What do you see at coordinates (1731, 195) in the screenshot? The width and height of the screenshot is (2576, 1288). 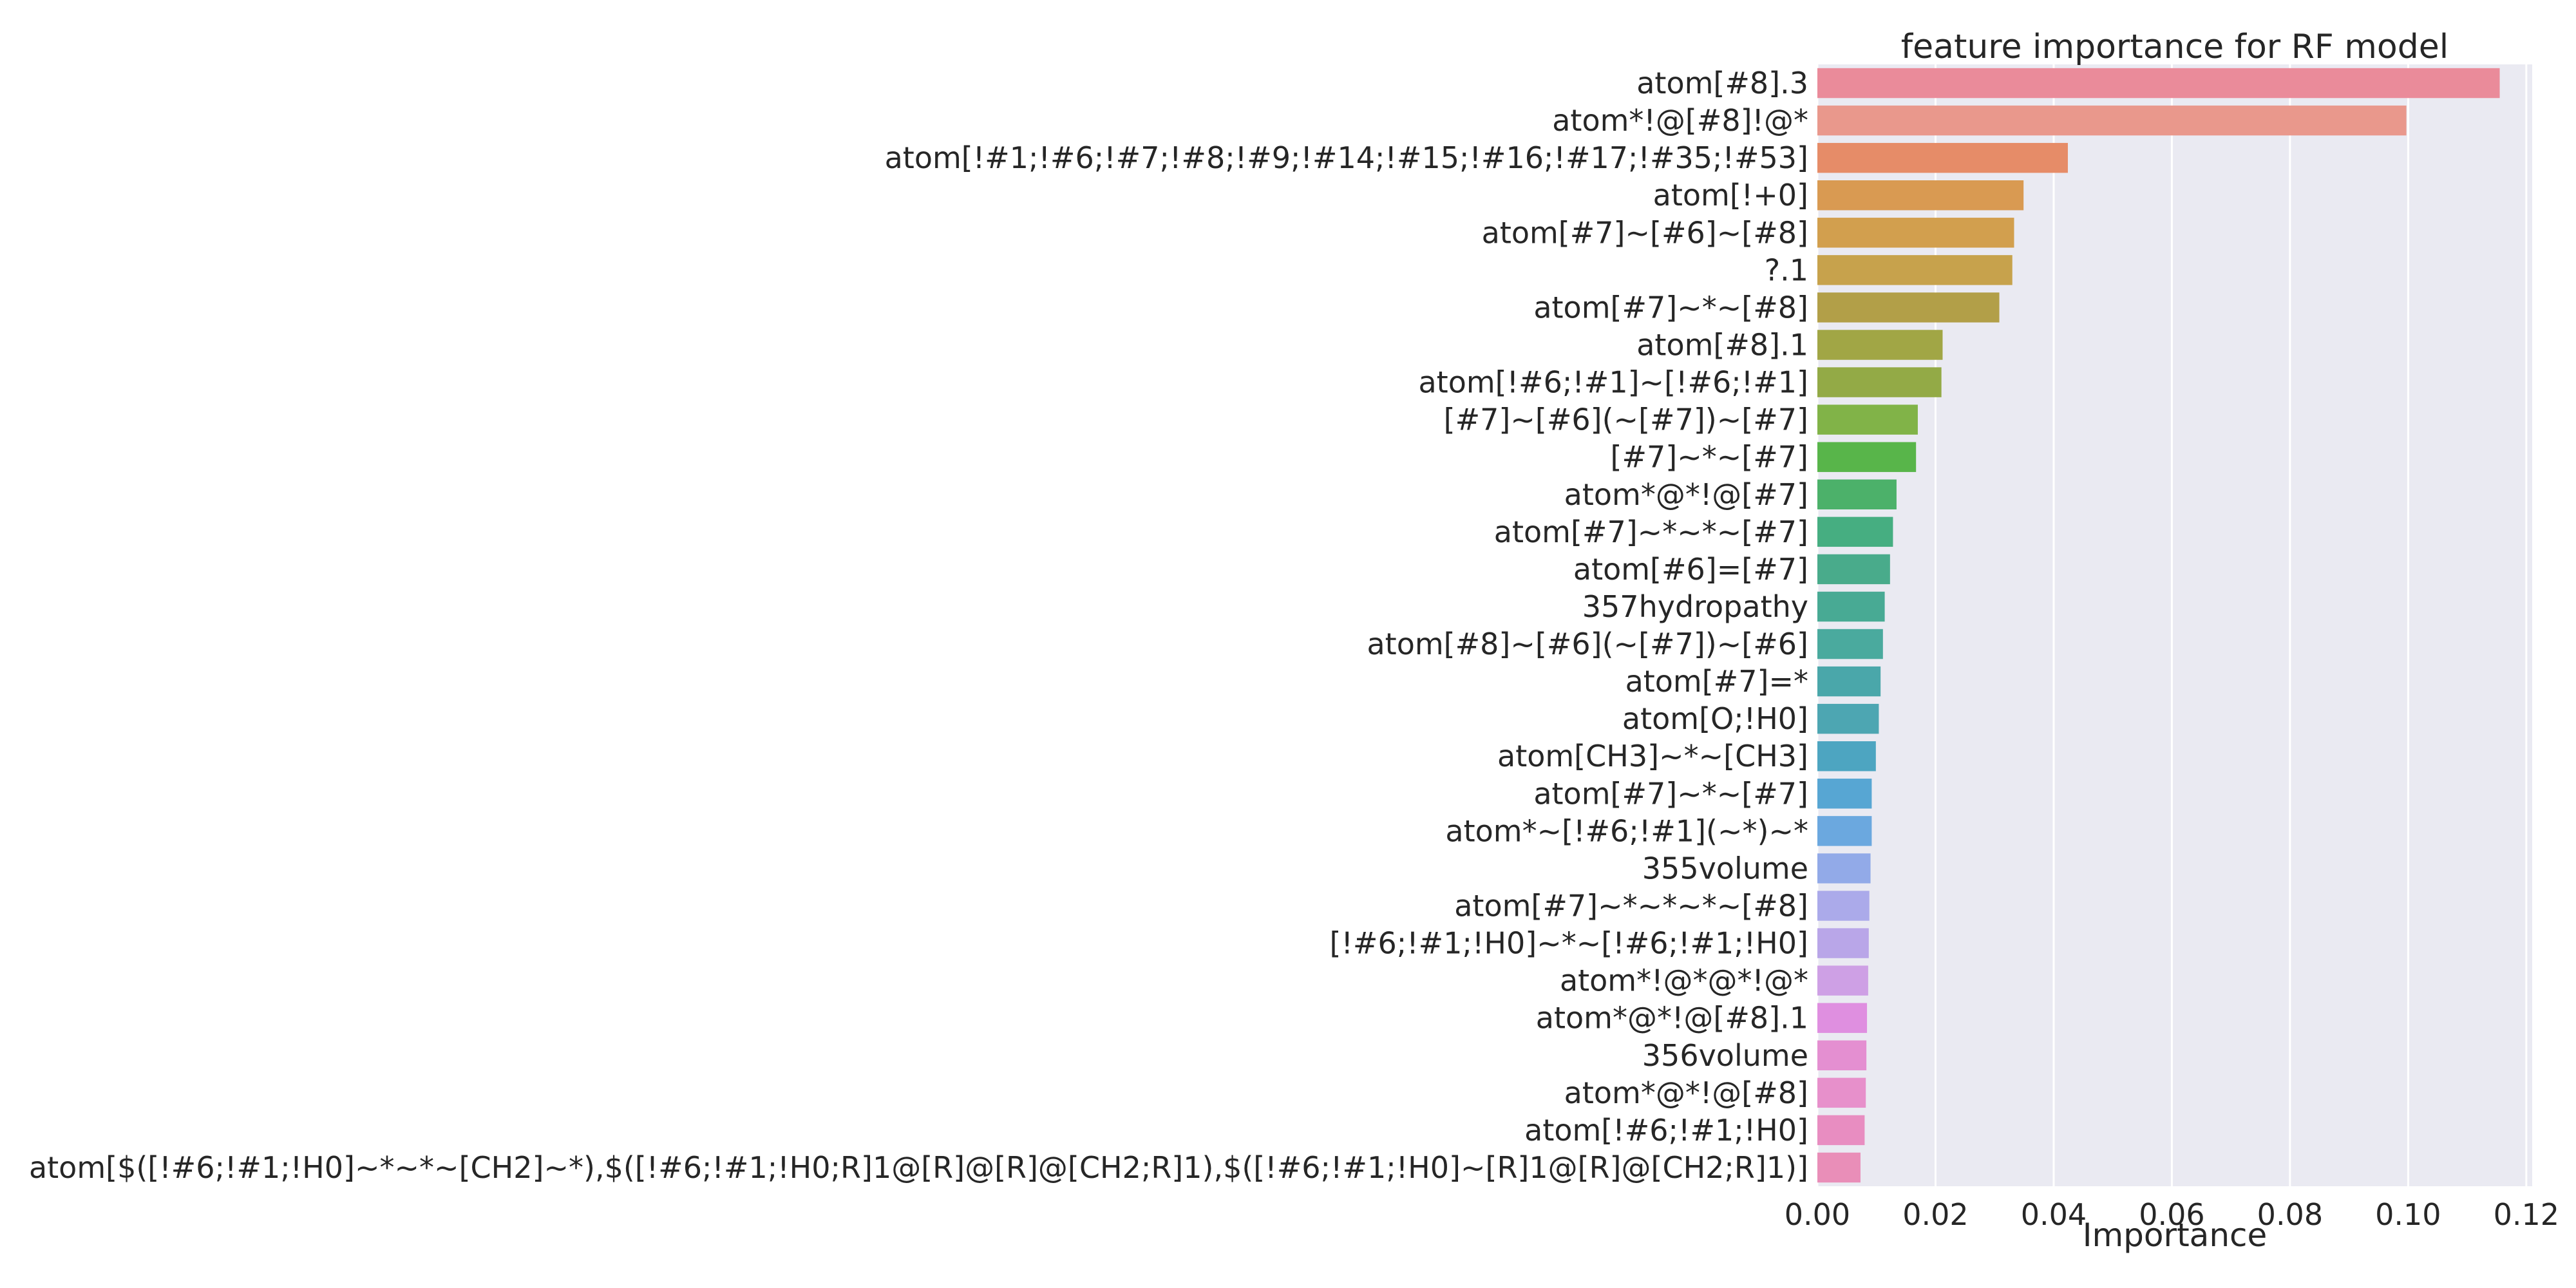 I see `category-label: atom[!+0]` at bounding box center [1731, 195].